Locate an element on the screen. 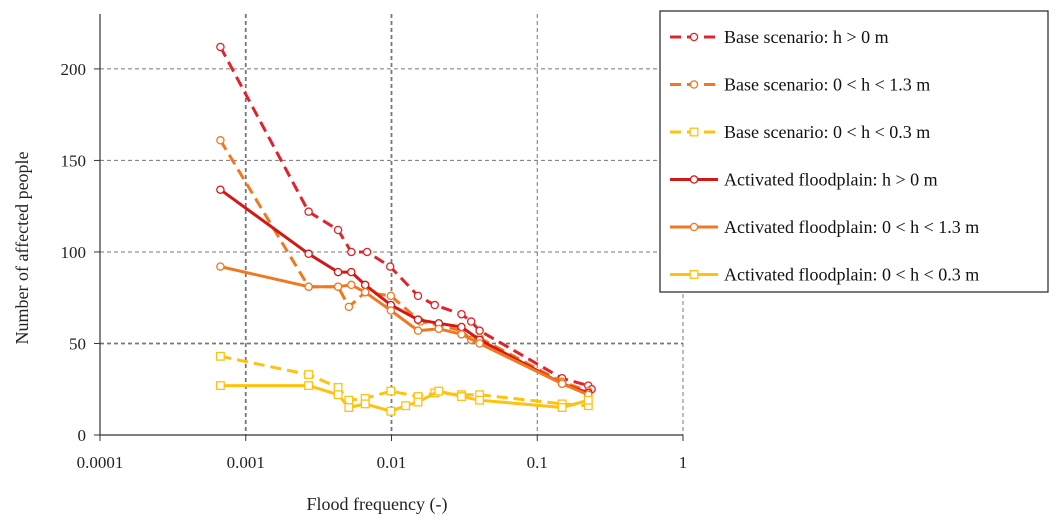  legend-label: Activated floodplain: 0 < h < 0.3 m is located at coordinates (851, 275).